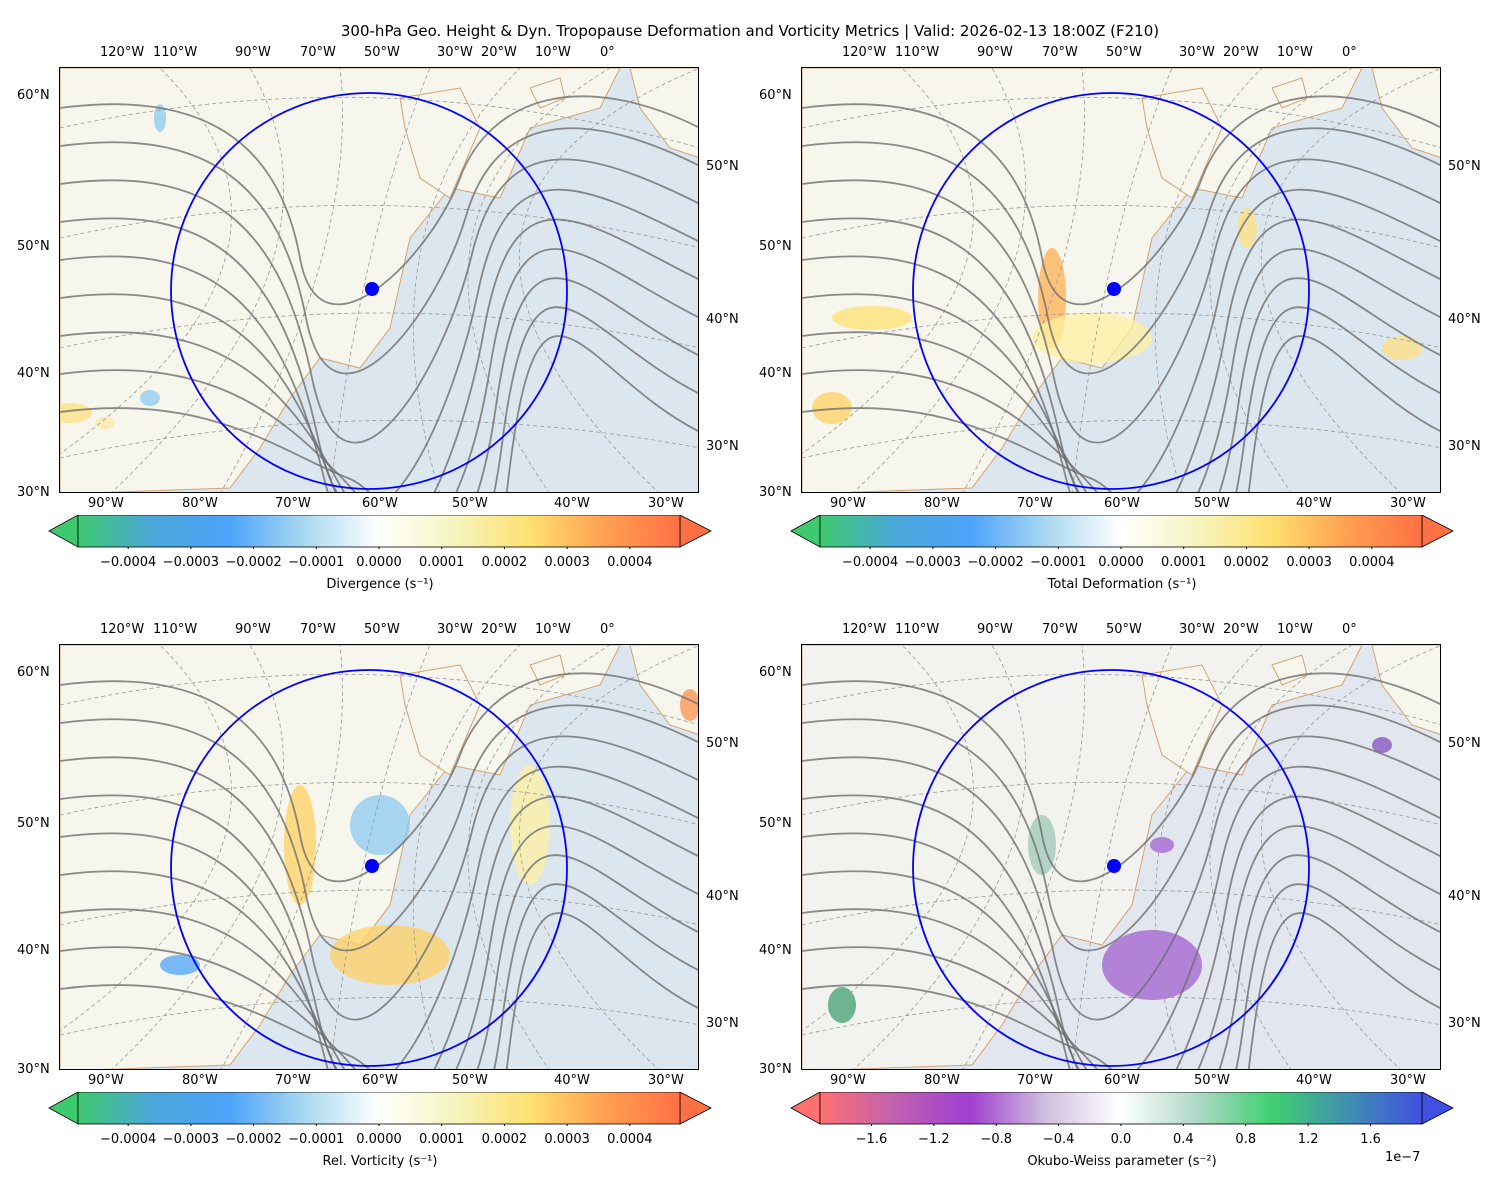 The image size is (1500, 1200). What do you see at coordinates (441, 1139) in the screenshot?
I see `colorbar-tick-label: 0.0001` at bounding box center [441, 1139].